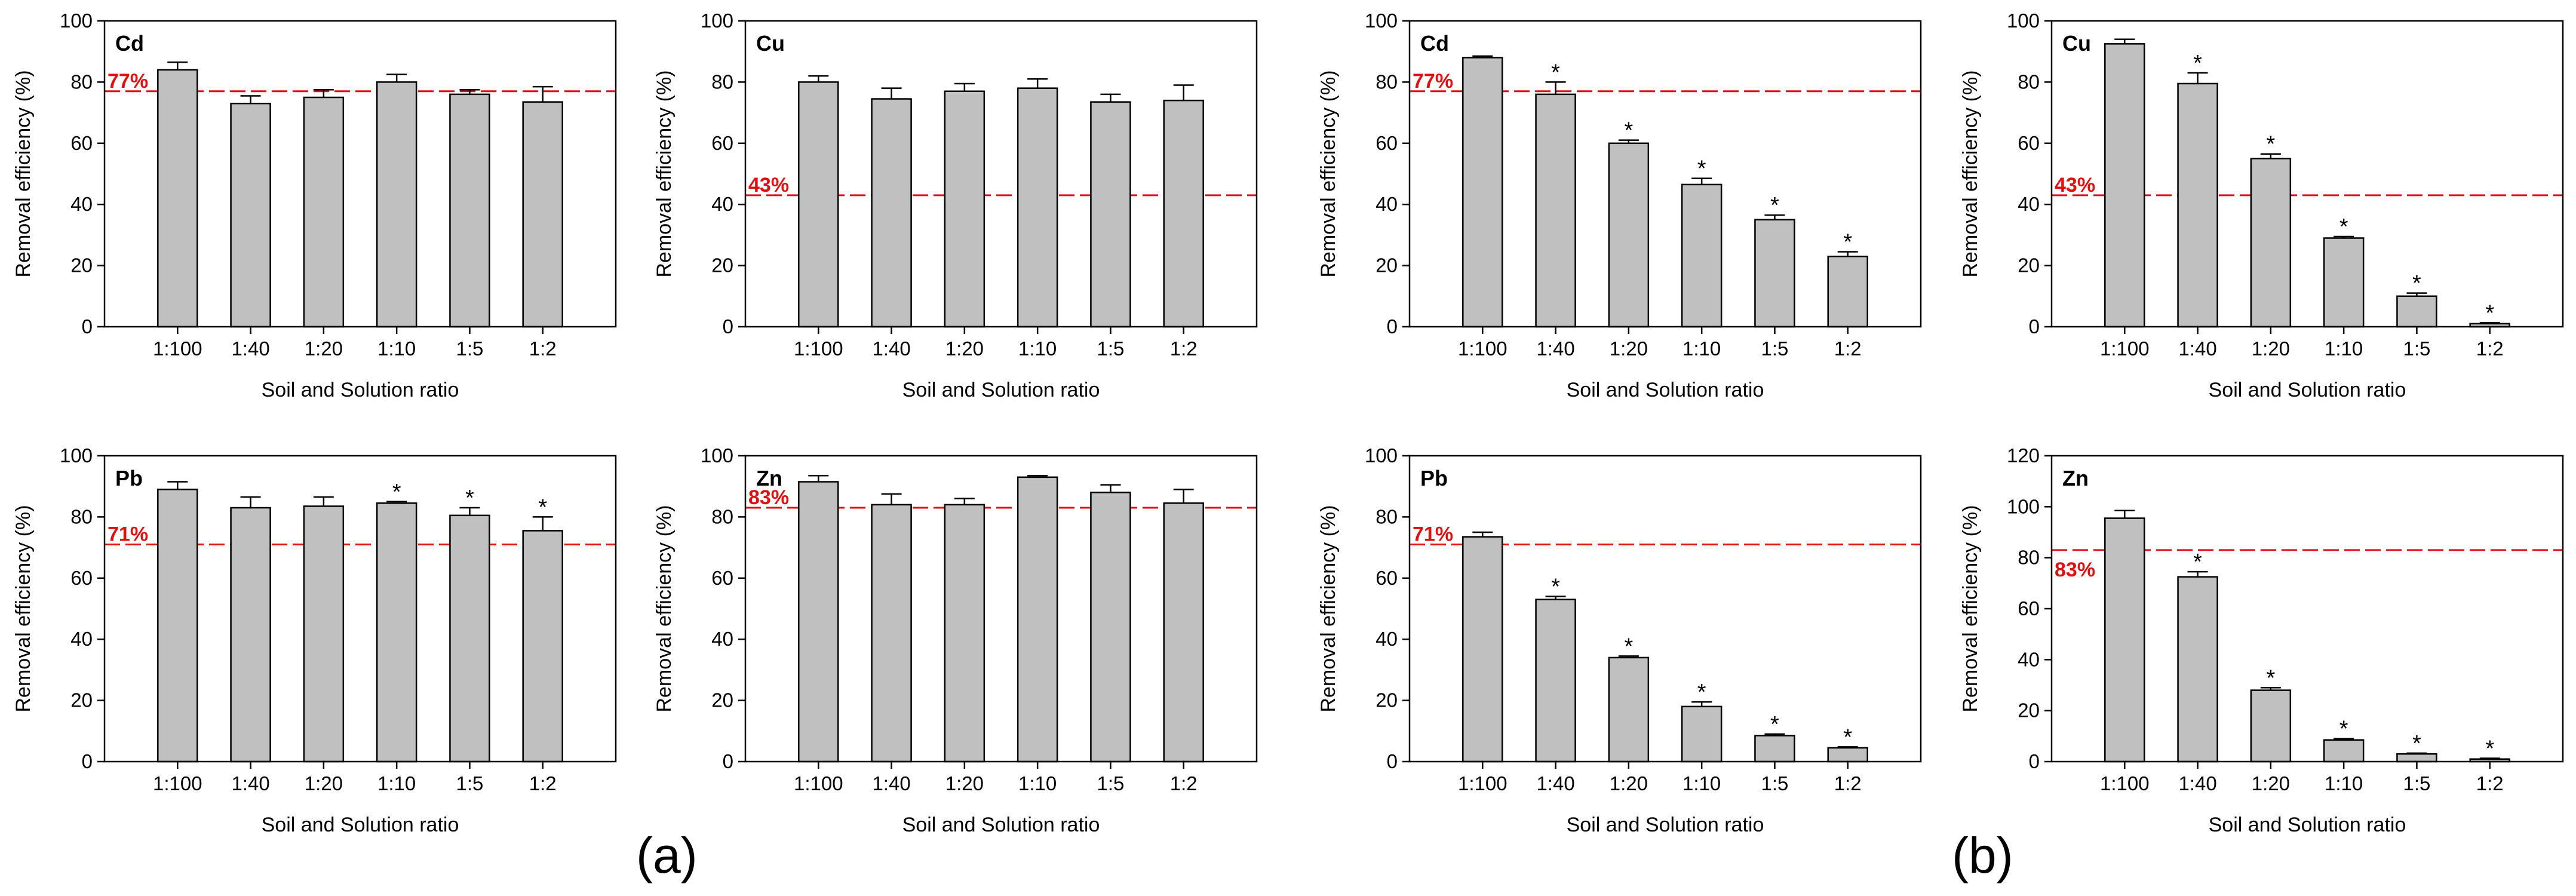 This screenshot has height=896, width=2576. I want to click on threshold-label: 77%, so click(128, 81).